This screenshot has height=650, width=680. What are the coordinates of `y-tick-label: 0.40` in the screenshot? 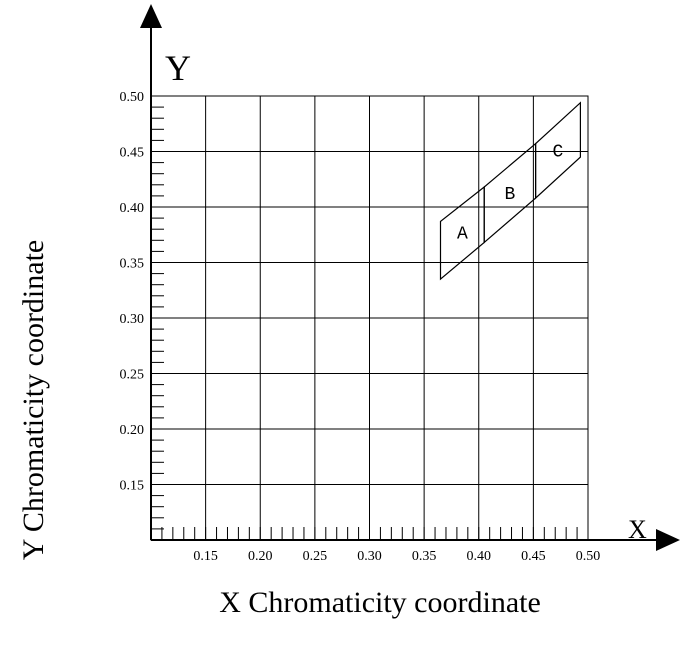 It's located at (132, 208).